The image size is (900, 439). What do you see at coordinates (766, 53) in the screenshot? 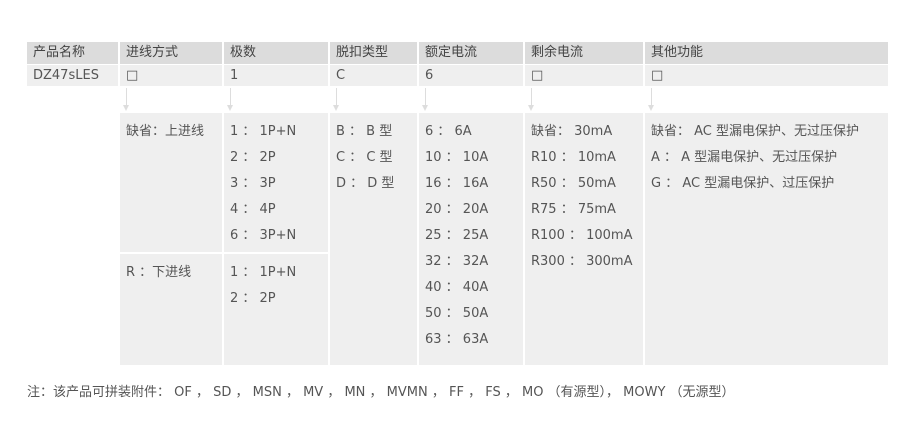
I see `column-header: 其他功能` at bounding box center [766, 53].